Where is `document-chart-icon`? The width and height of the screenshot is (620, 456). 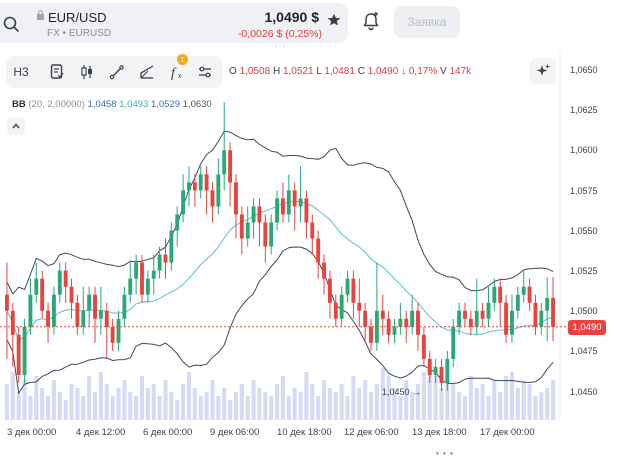
document-chart-icon is located at coordinates (57, 71).